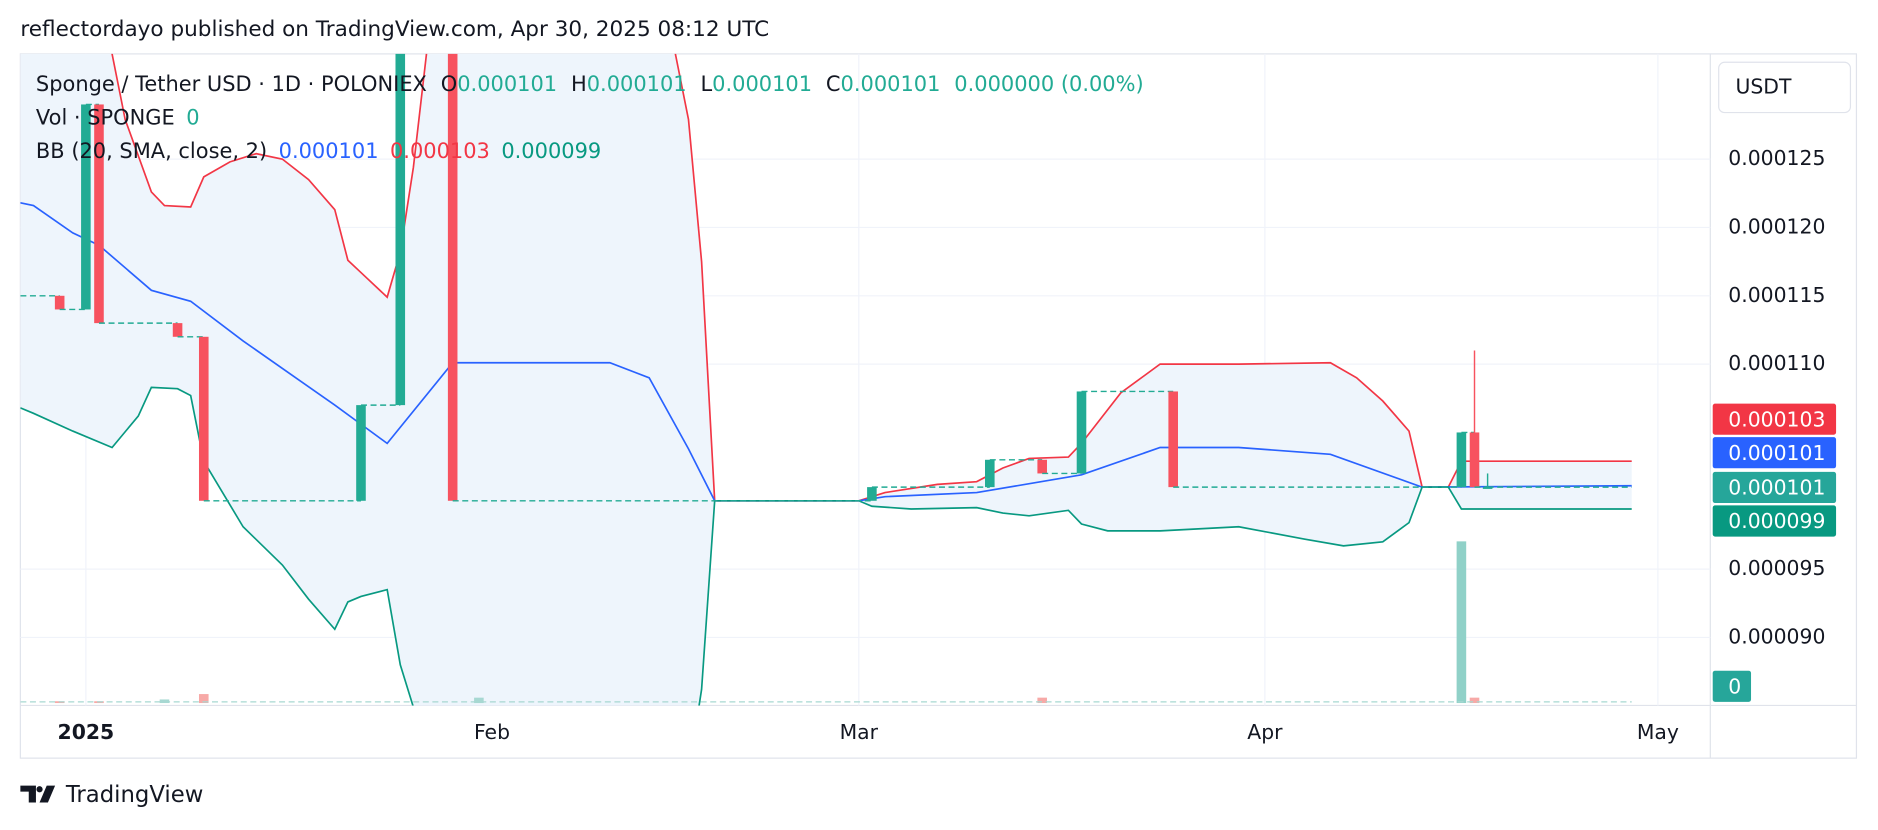 The image size is (1878, 830). Describe the element at coordinates (706, 84) in the screenshot. I see `ohlc-key: L` at that location.